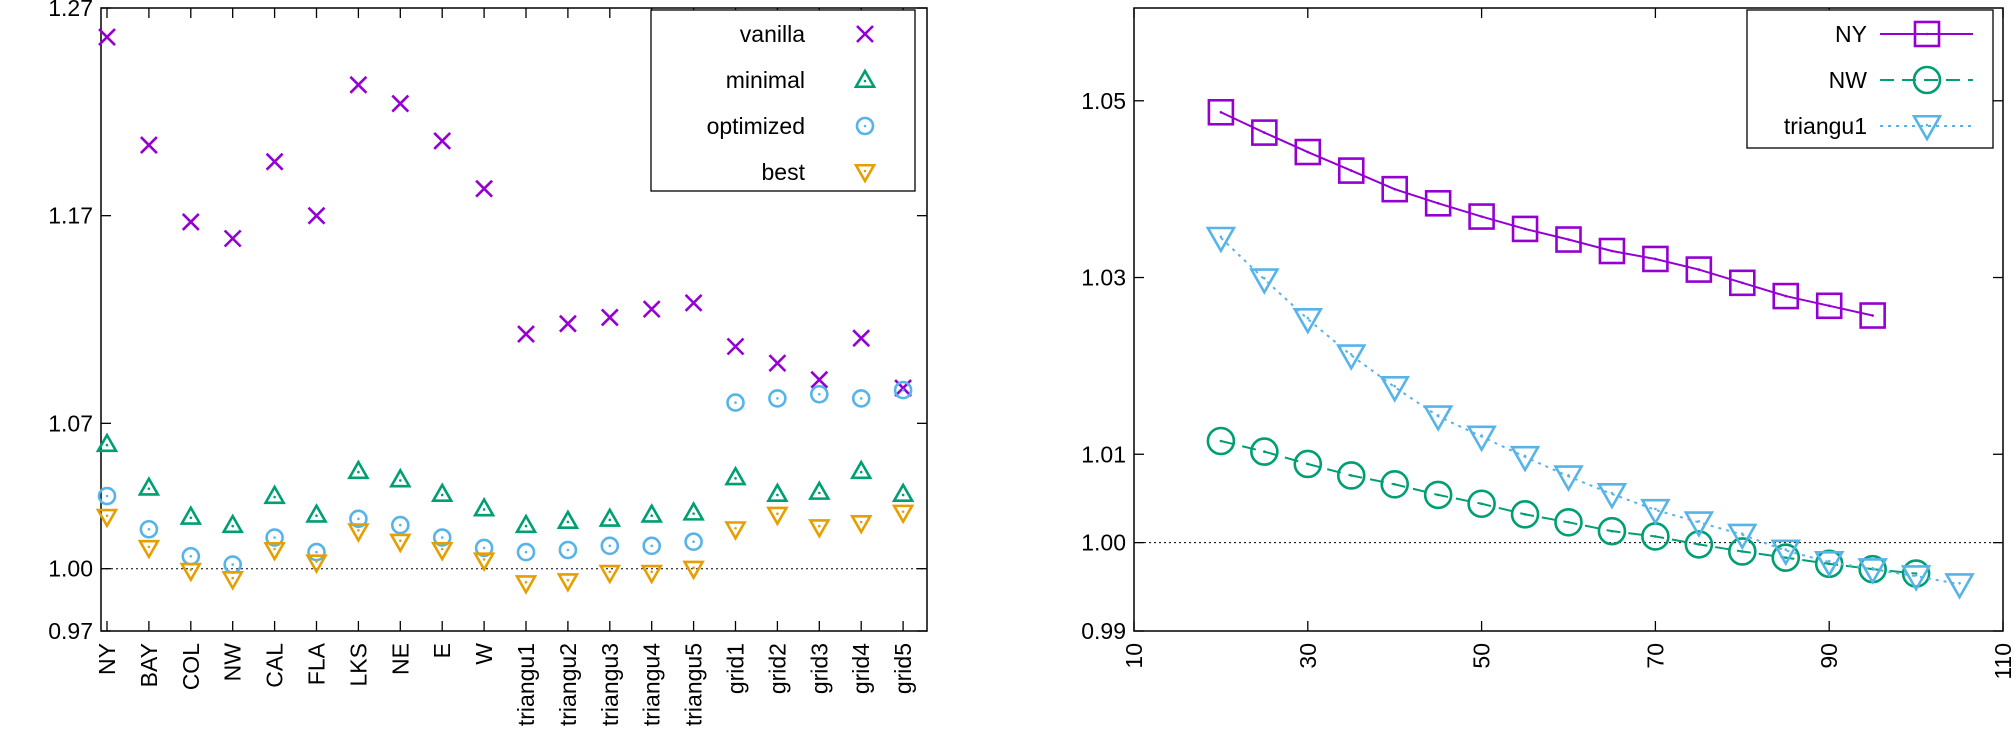 Image resolution: width=2016 pixels, height=742 pixels. Describe the element at coordinates (70, 216) in the screenshot. I see `y-tick-label: 1.17` at that location.